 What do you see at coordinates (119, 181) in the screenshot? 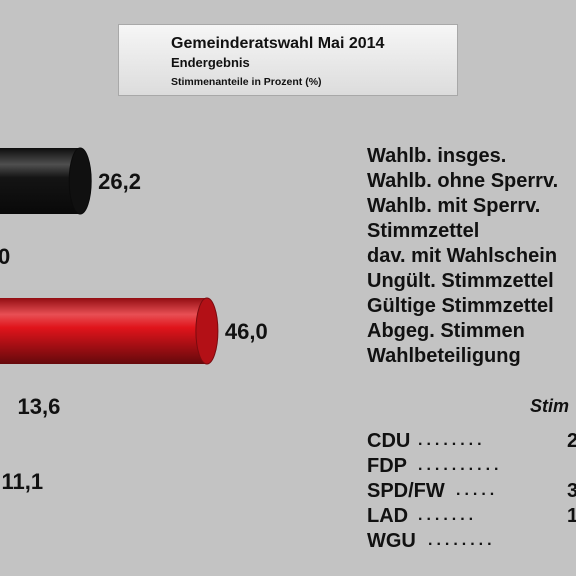
I see `bar-value-label: 26,2` at bounding box center [119, 181].